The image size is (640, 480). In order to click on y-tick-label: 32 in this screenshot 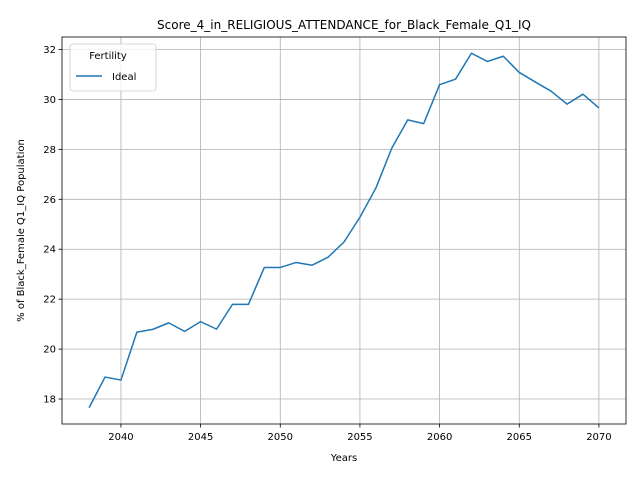, I will do `click(49, 50)`.